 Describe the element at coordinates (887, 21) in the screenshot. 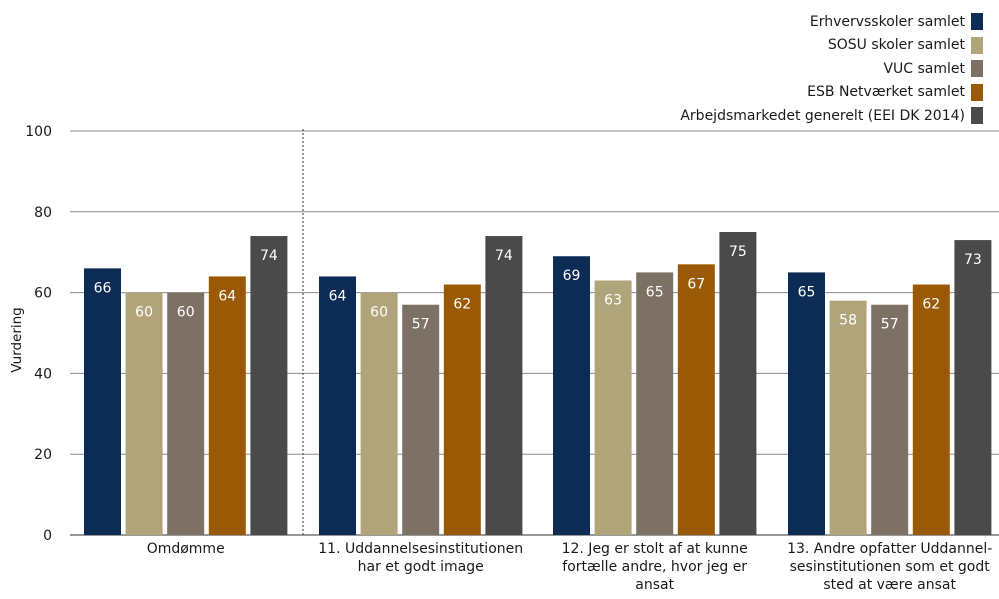

I see `legend-label: Erhvervsskoler samlet` at that location.